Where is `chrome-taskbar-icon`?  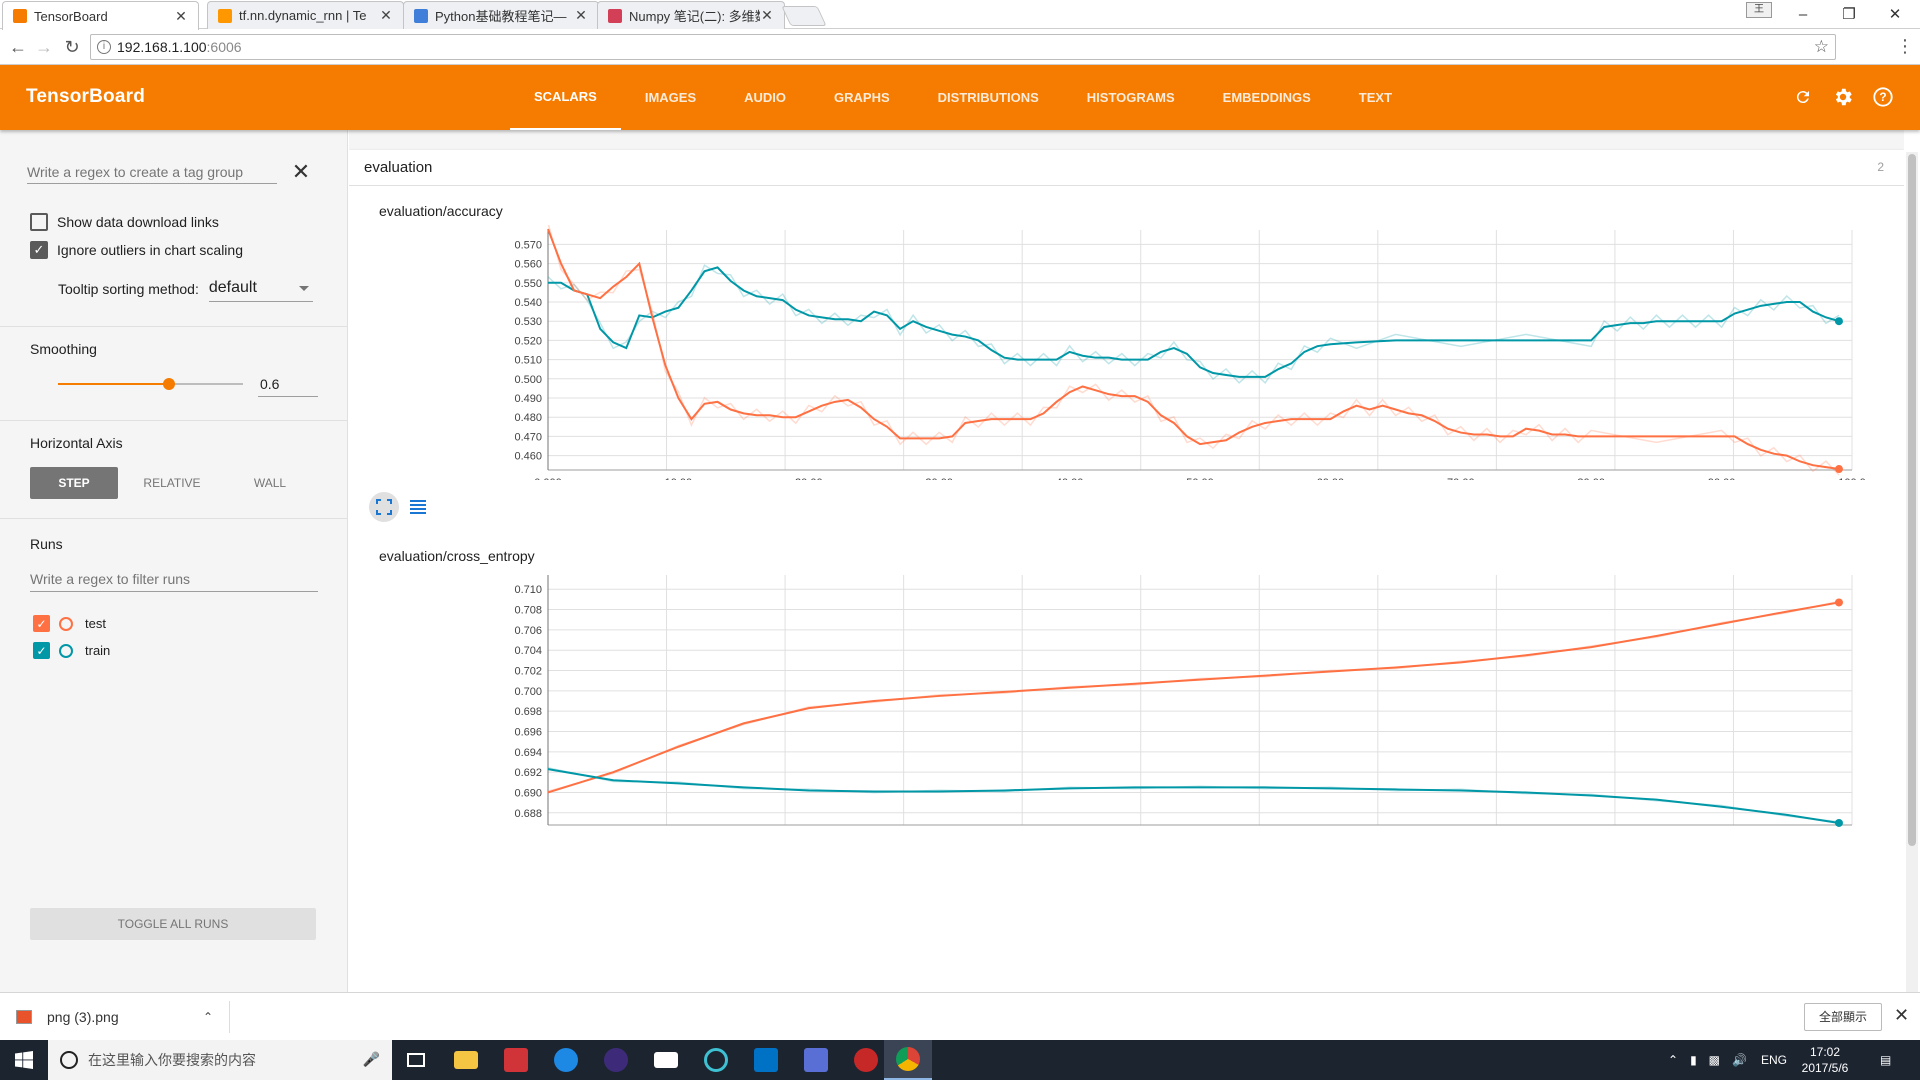 chrome-taskbar-icon is located at coordinates (908, 1060).